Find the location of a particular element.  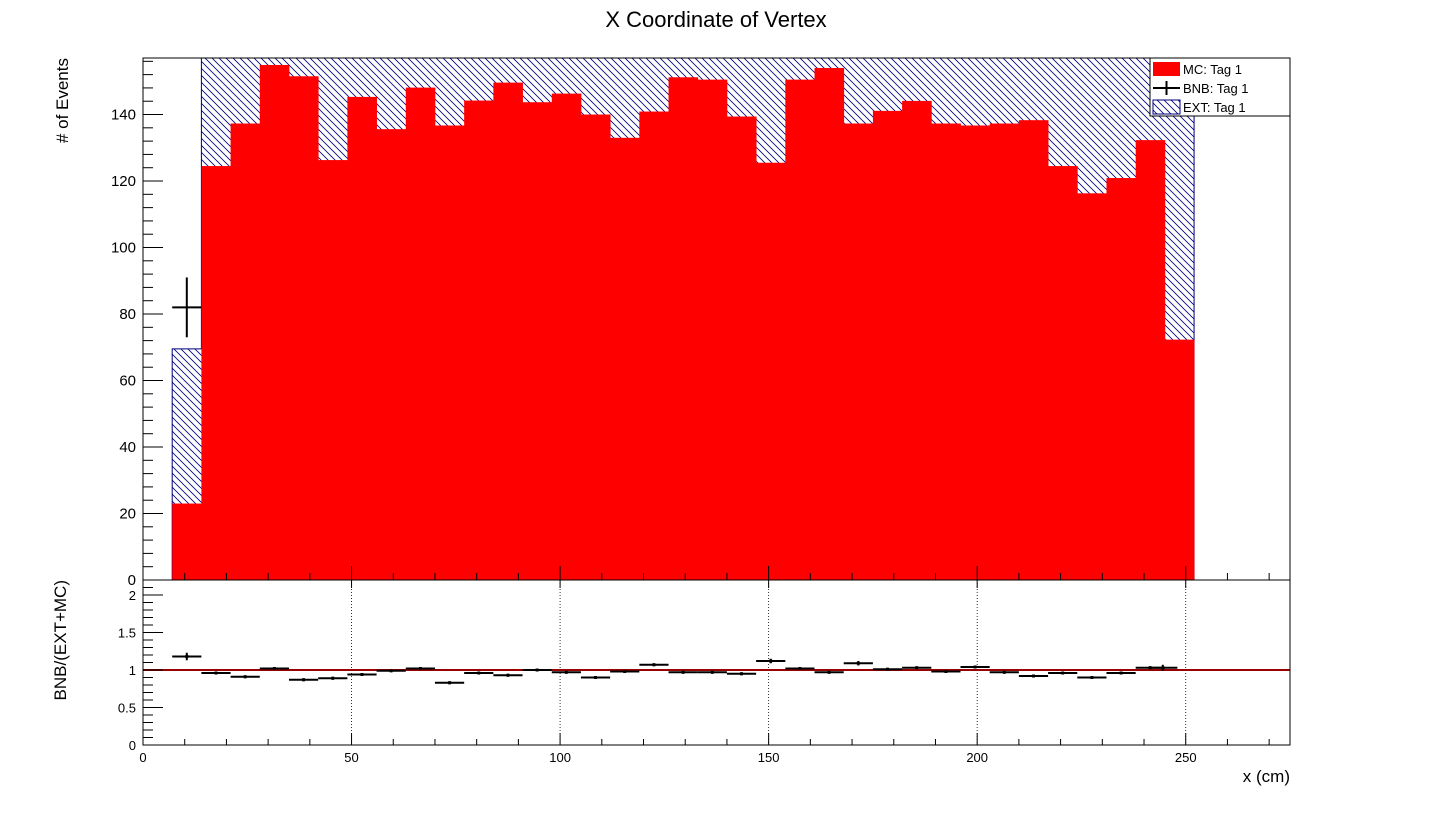

ratio-y-tick-label: 2 is located at coordinates (132, 595).